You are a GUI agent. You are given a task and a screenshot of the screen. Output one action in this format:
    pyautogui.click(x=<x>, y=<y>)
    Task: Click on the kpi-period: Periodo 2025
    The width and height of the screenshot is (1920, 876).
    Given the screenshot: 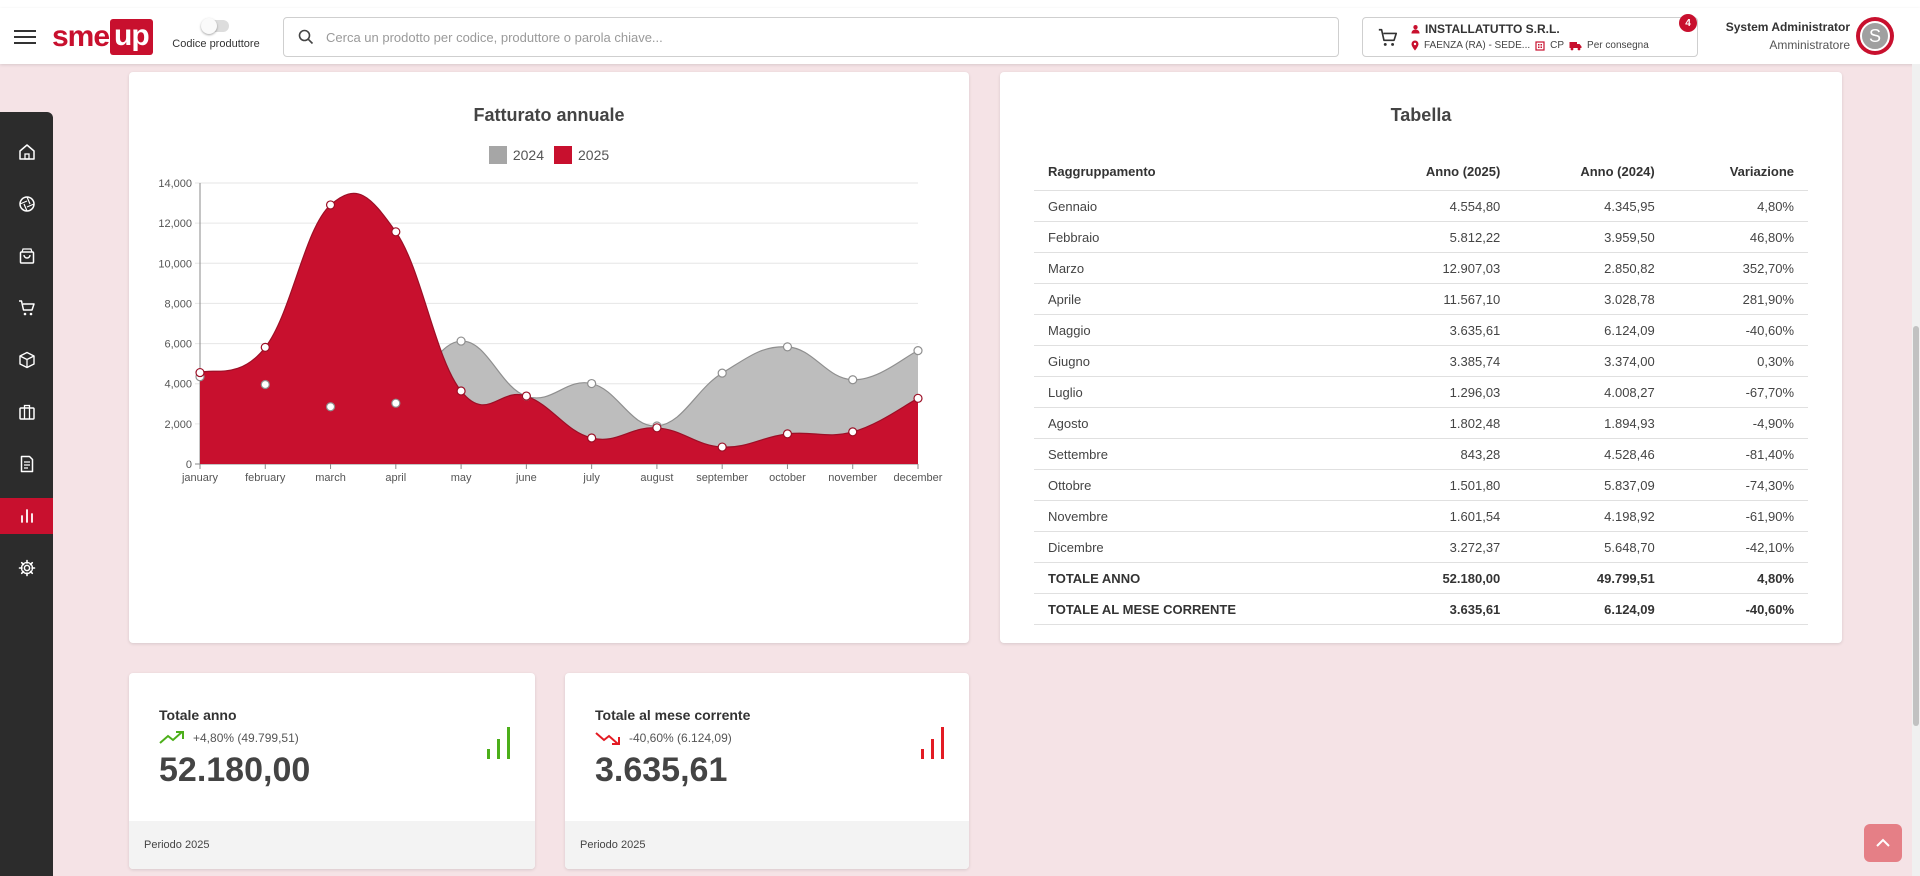 What is the action you would take?
    pyautogui.click(x=613, y=845)
    